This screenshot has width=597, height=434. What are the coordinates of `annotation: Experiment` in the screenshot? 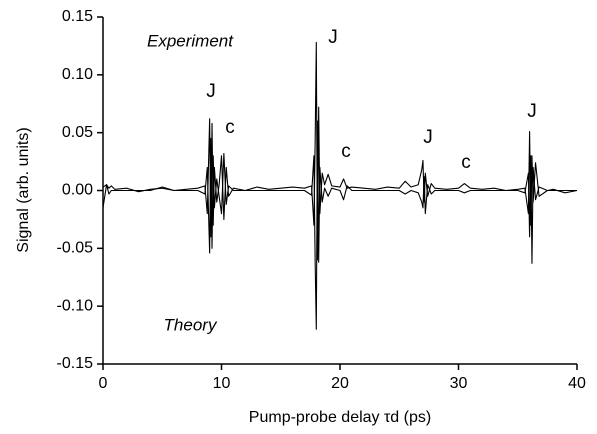 It's located at (190, 40).